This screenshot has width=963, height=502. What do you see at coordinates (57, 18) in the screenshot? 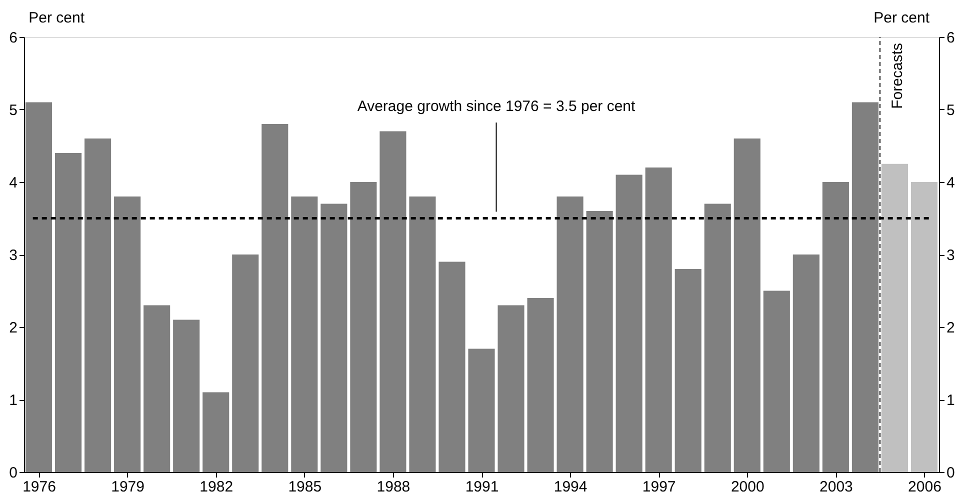
I see `y-axis-title: Per cent` at bounding box center [57, 18].